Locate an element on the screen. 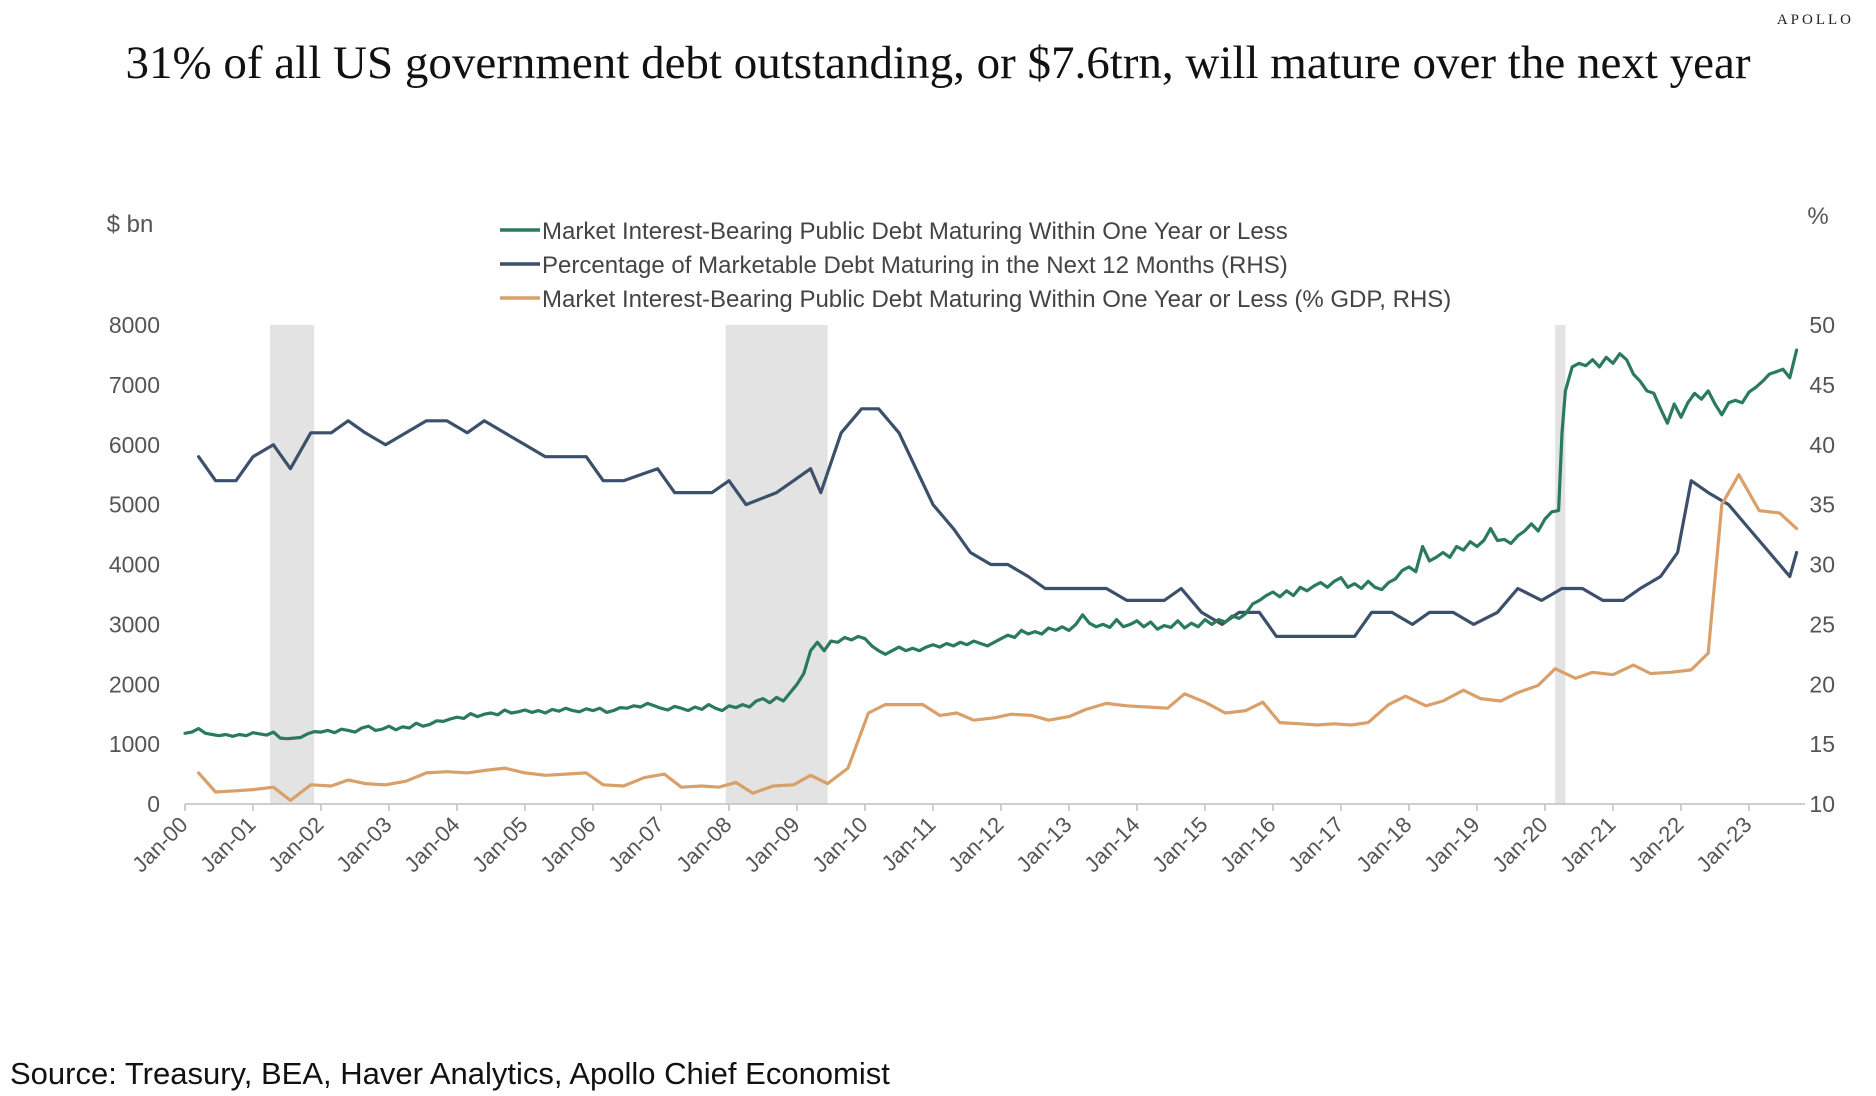 Image resolution: width=1876 pixels, height=1096 pixels. left-tick-label: 8000 is located at coordinates (134, 325).